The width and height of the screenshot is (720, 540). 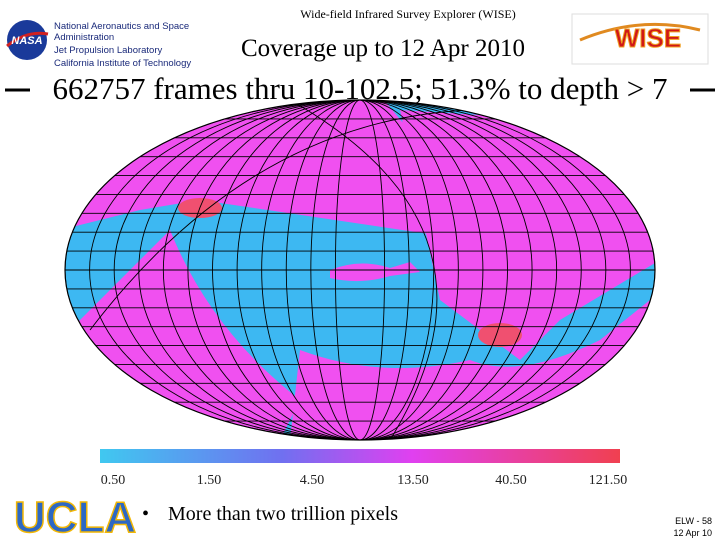 I want to click on nasa-logo-text: NASA, so click(x=26, y=41).